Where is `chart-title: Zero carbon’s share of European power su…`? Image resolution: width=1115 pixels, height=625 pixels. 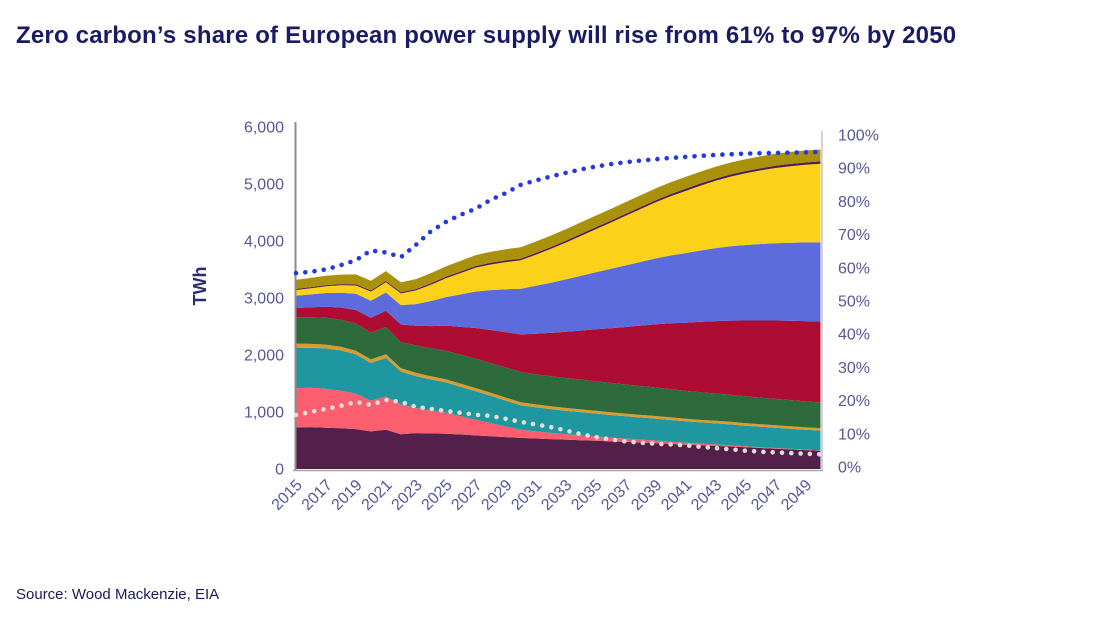 chart-title: Zero carbon’s share of European power su… is located at coordinates (486, 35).